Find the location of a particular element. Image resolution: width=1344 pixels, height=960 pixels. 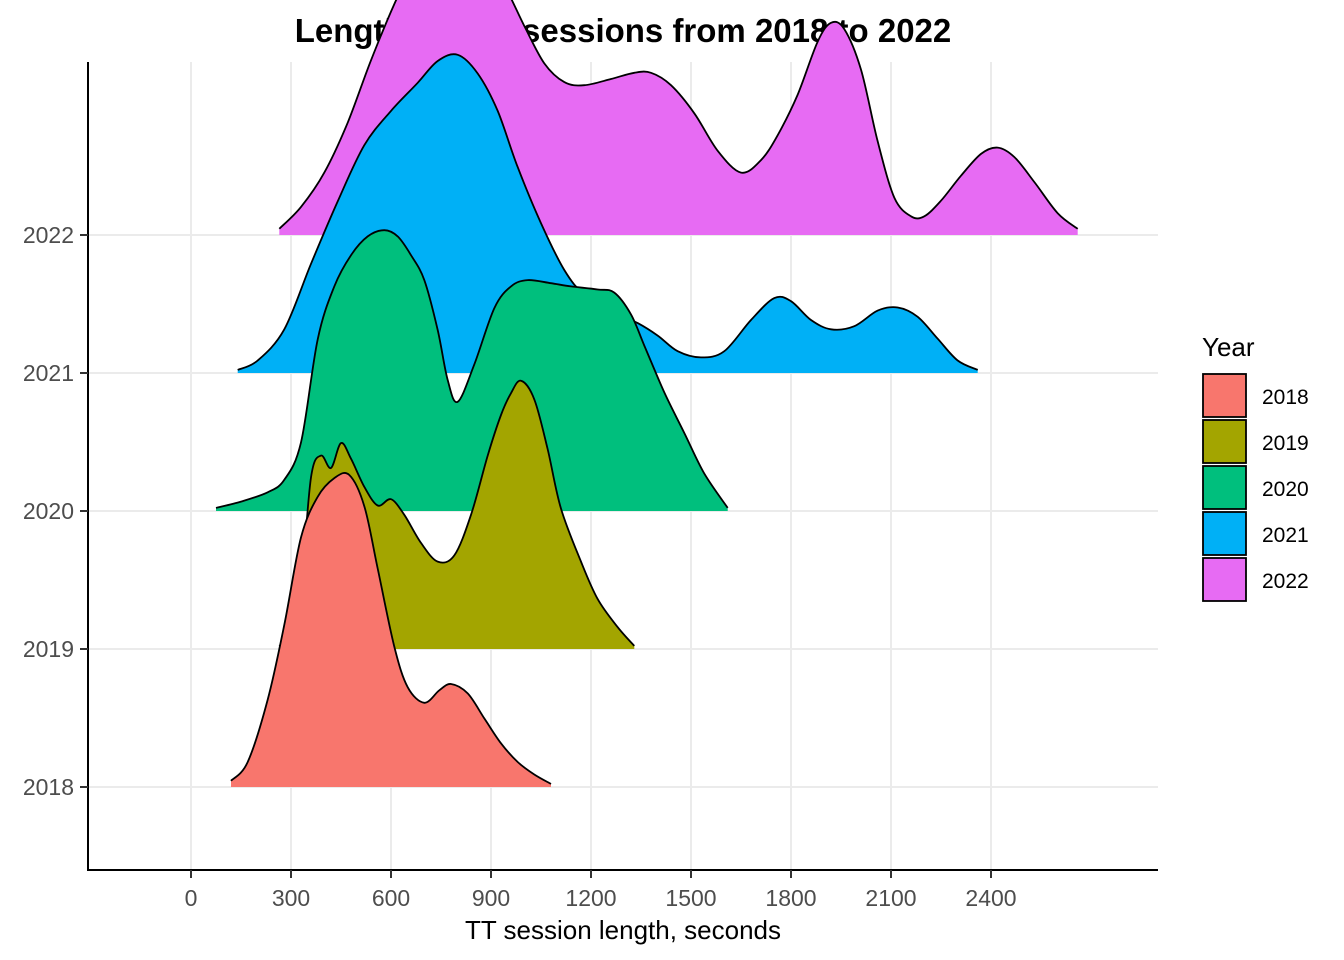

legend-label-2022: 2022 is located at coordinates (1285, 581).